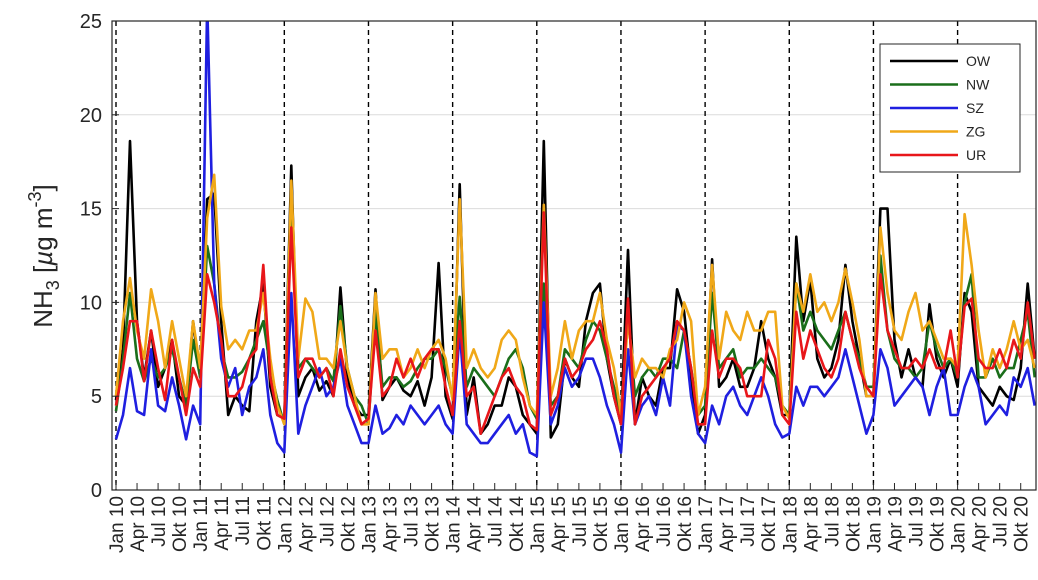  Describe the element at coordinates (1001, 521) in the screenshot. I see `x-tick-label: Jul 20` at that location.